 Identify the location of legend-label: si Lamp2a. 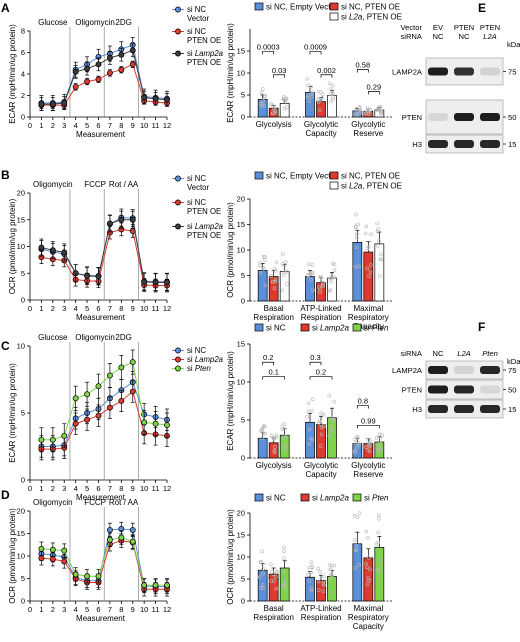
(330, 498).